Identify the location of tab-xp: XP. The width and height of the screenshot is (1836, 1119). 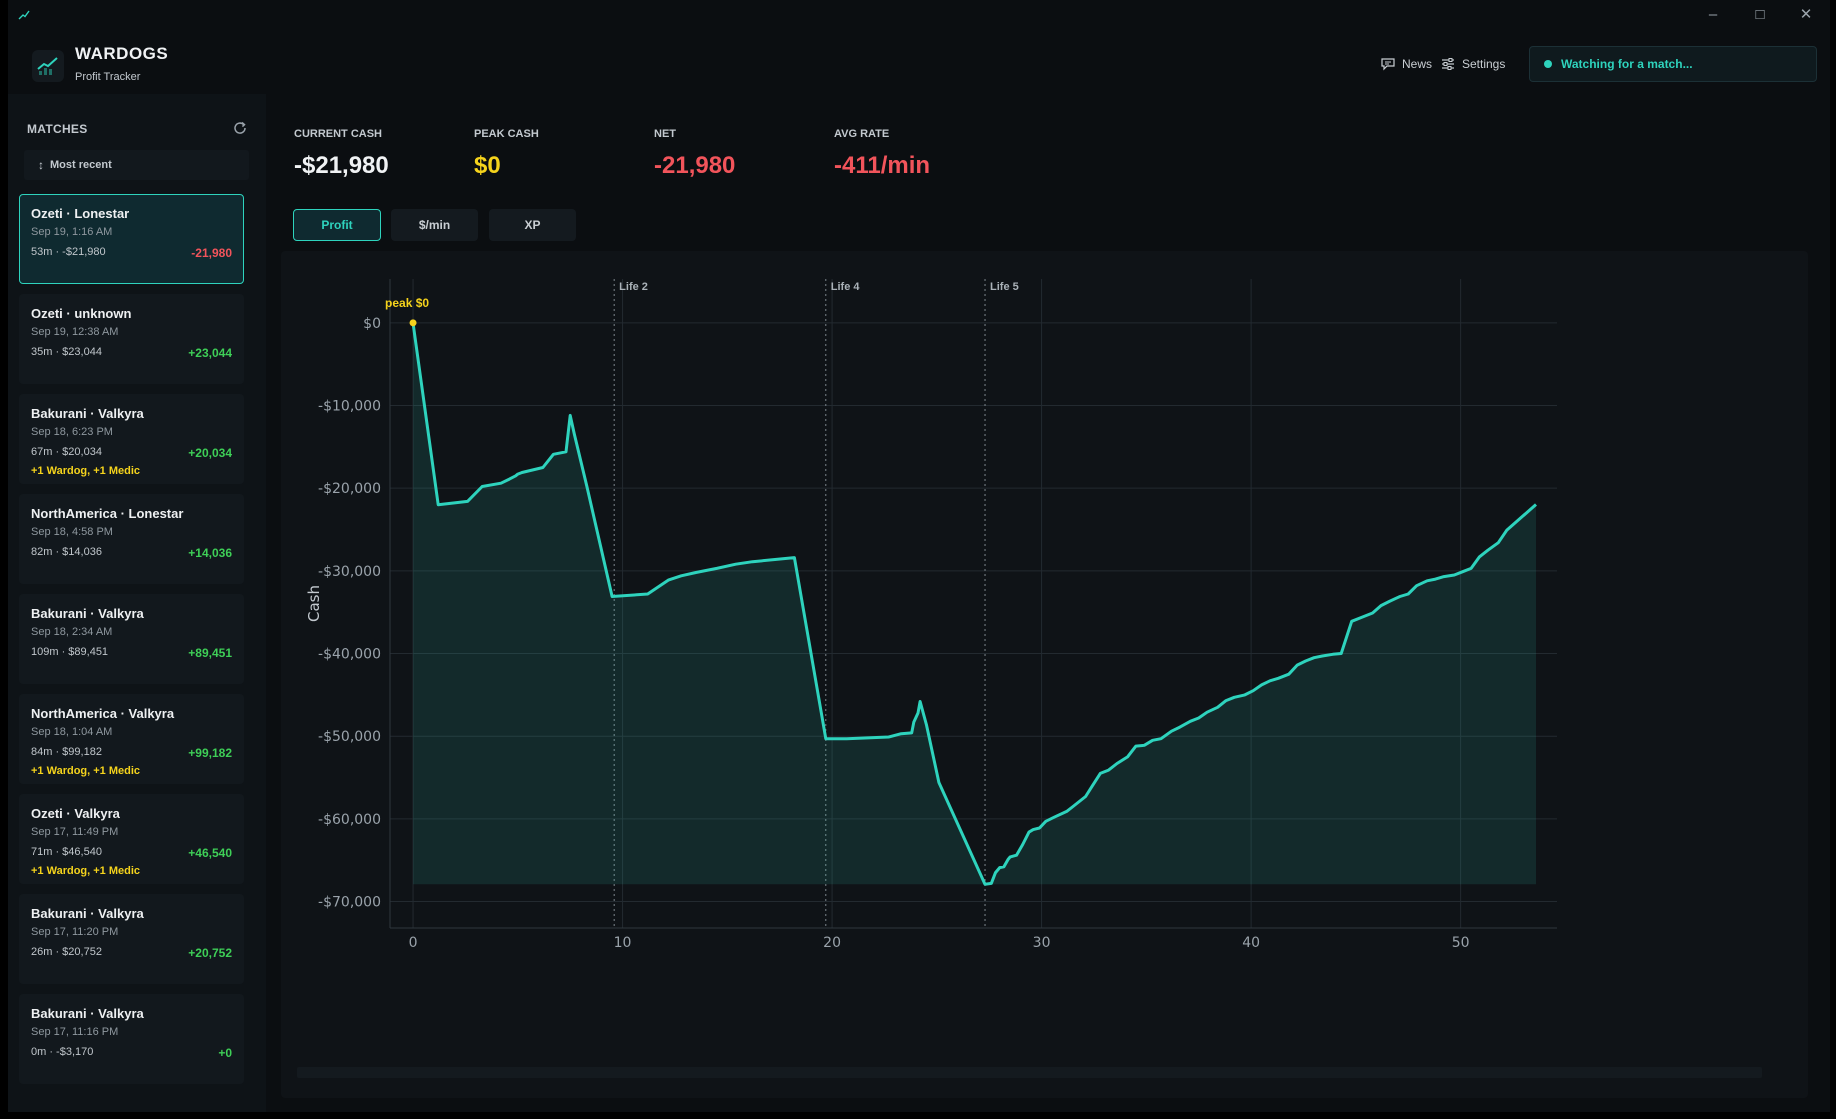
(532, 225).